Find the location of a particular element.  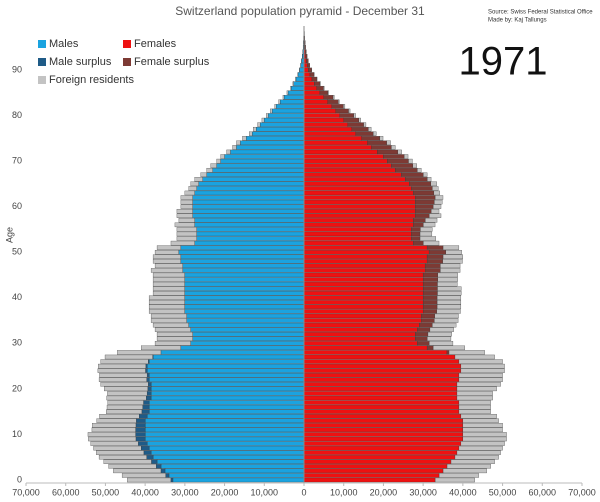

x-tick-label: 70,000 is located at coordinates (26, 492).